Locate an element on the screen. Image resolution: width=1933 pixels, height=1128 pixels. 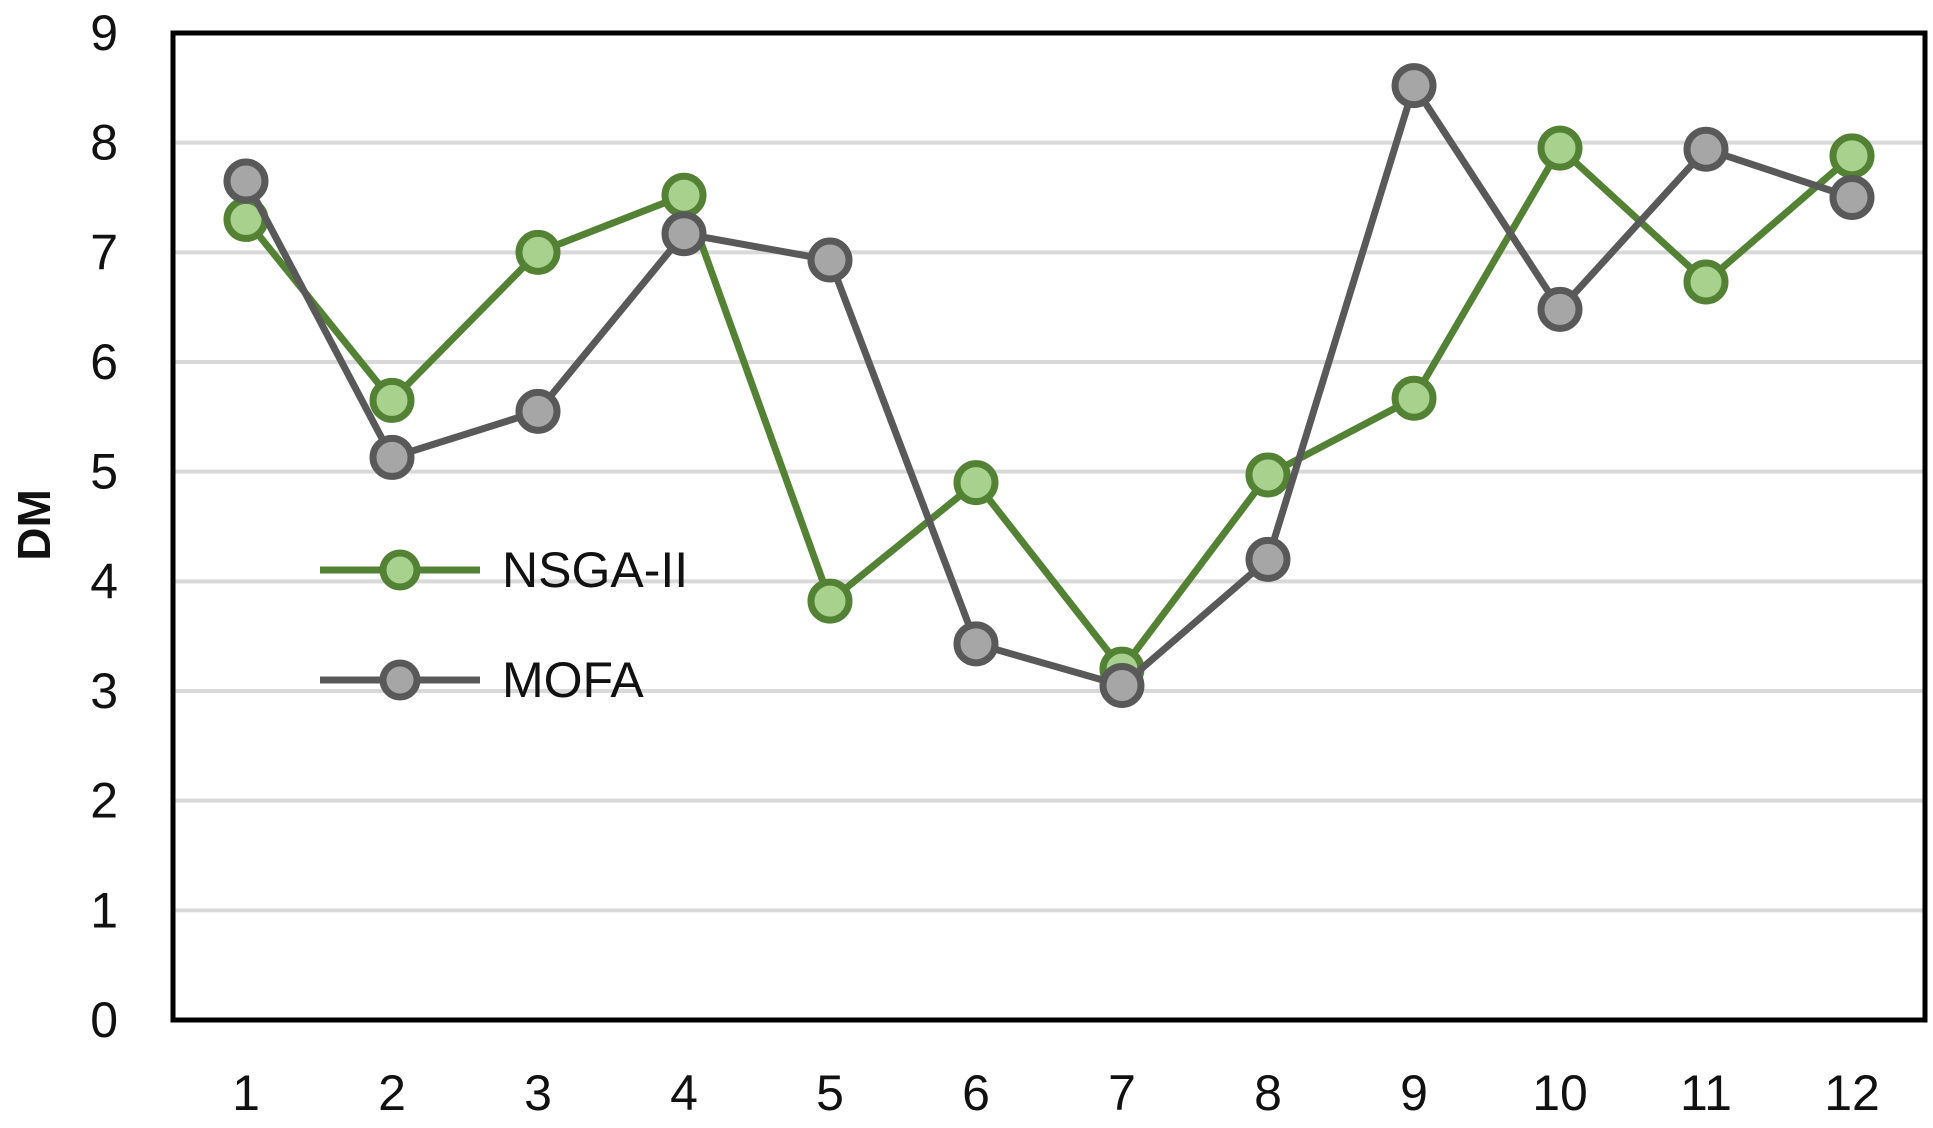
y-tick-label-5: 5 is located at coordinates (104, 472).